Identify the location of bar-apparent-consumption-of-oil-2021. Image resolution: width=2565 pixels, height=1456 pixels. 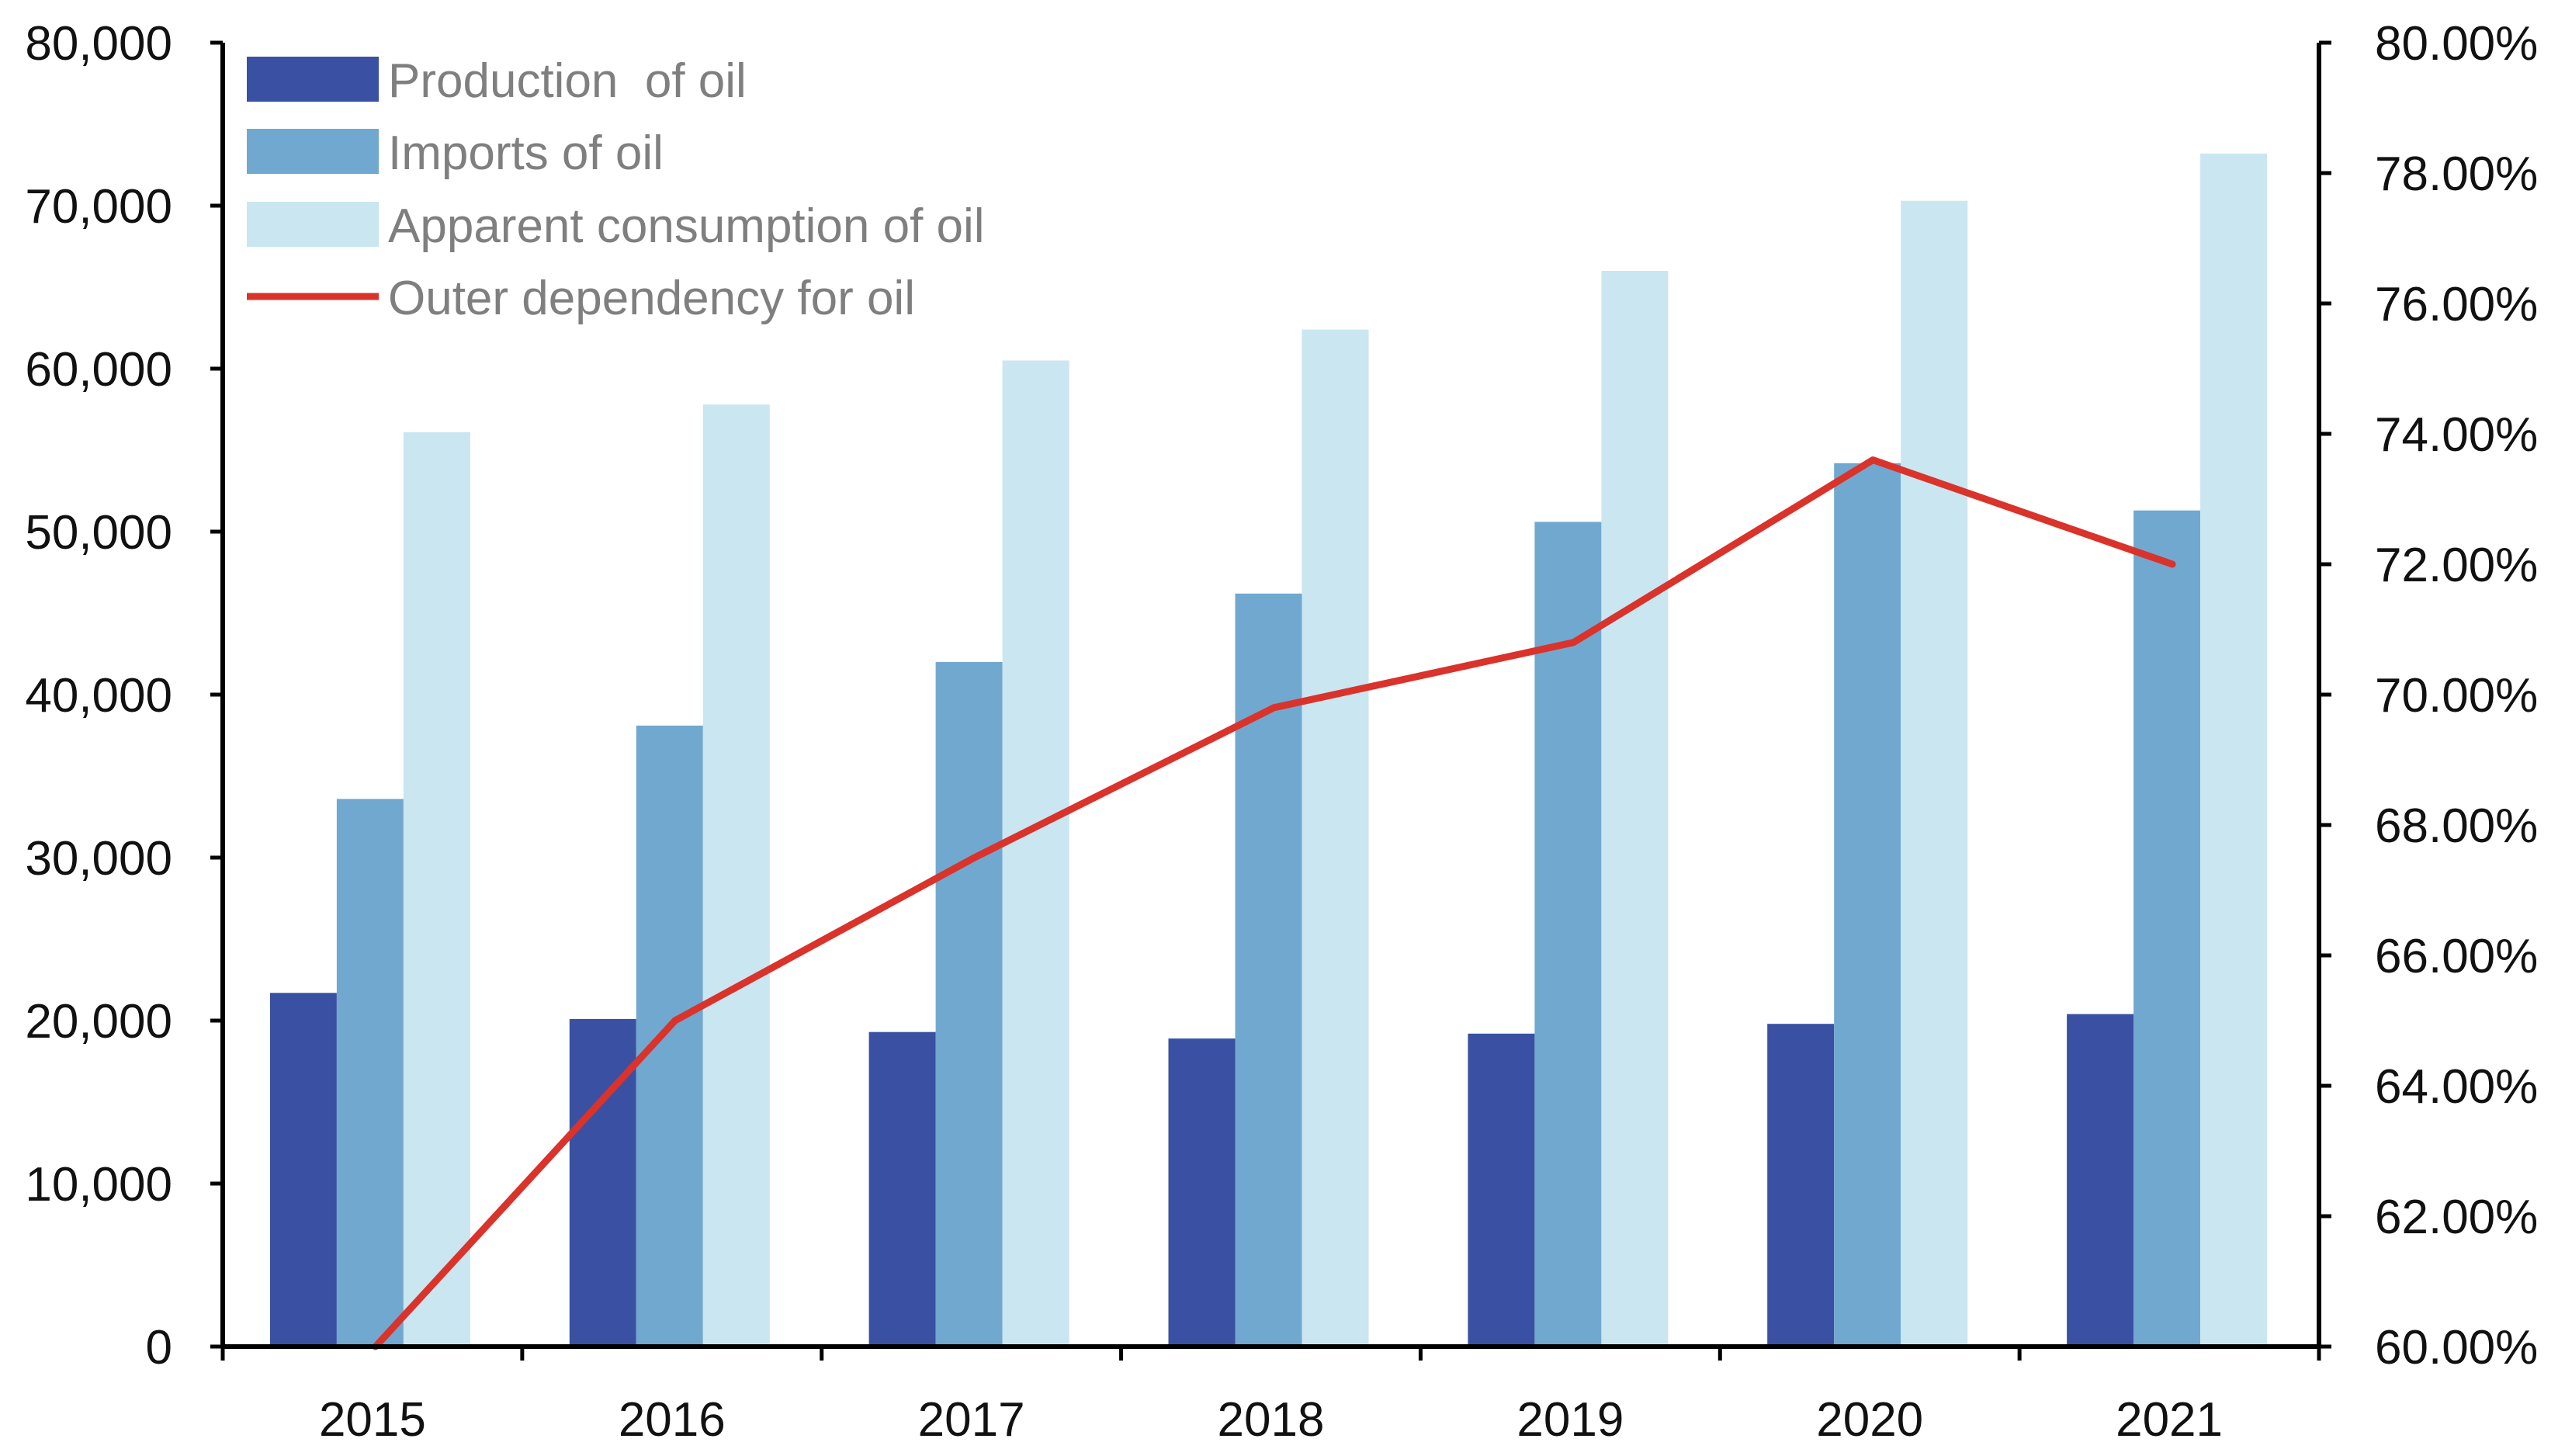
(2234, 750).